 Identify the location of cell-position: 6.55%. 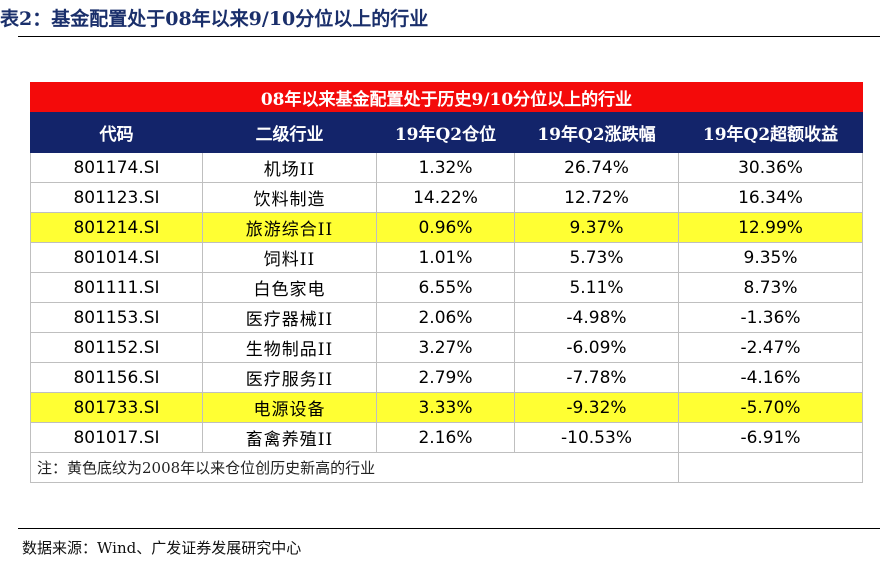
(445, 287).